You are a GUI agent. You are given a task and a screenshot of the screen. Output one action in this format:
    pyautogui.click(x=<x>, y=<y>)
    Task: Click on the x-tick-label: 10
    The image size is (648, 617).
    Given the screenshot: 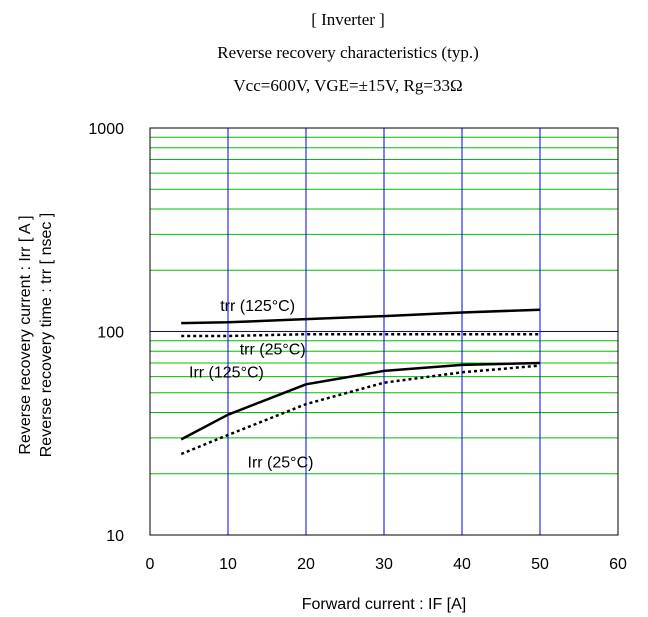 What is the action you would take?
    pyautogui.click(x=228, y=564)
    